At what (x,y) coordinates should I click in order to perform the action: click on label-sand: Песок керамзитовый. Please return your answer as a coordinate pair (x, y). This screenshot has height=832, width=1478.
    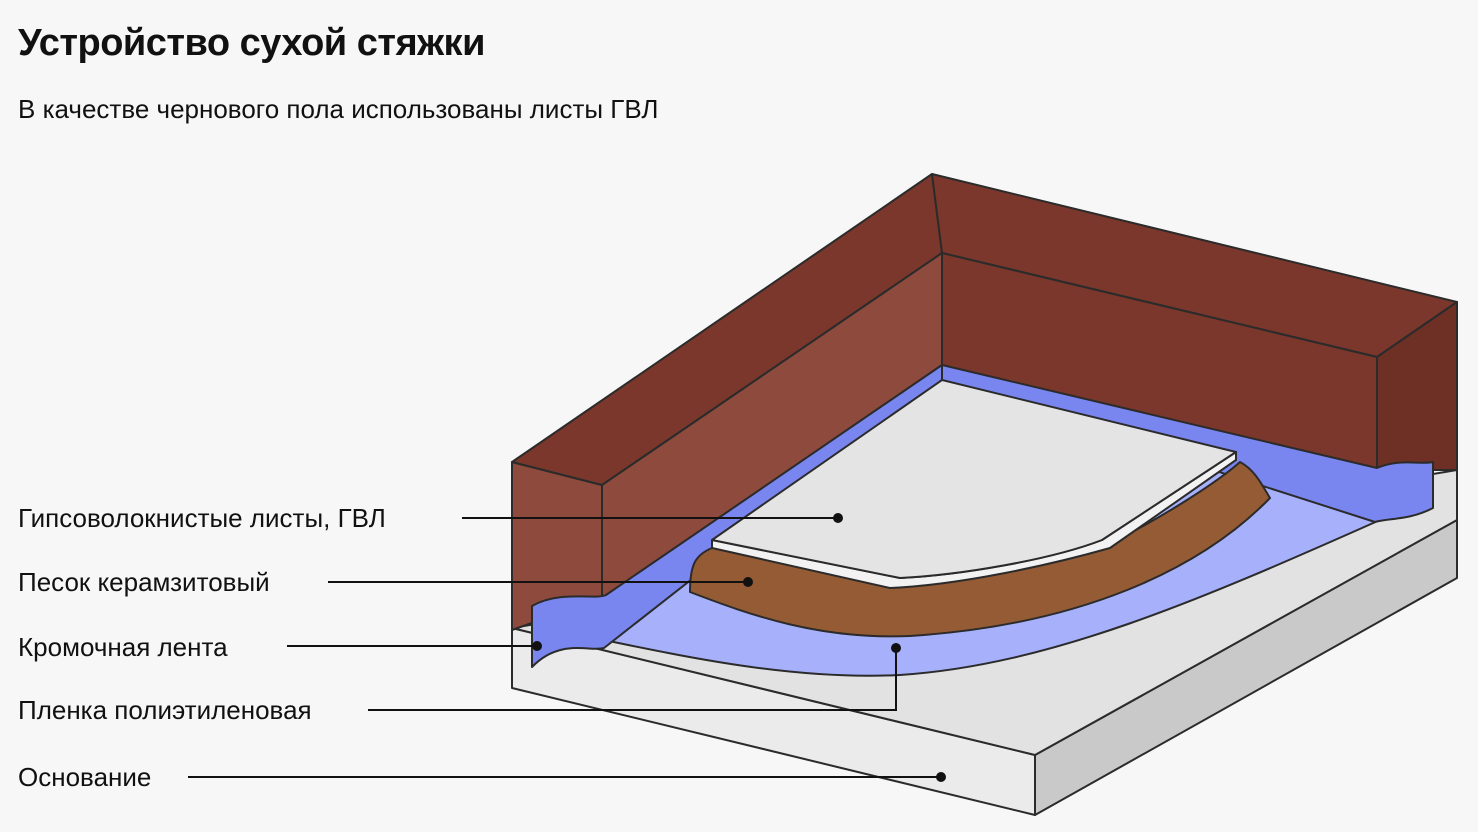
    Looking at the image, I should click on (144, 582).